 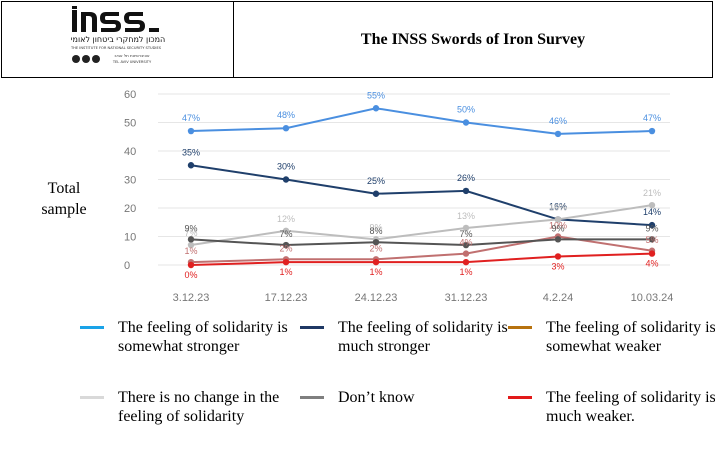 I want to click on data-label: 26%, so click(x=466, y=178).